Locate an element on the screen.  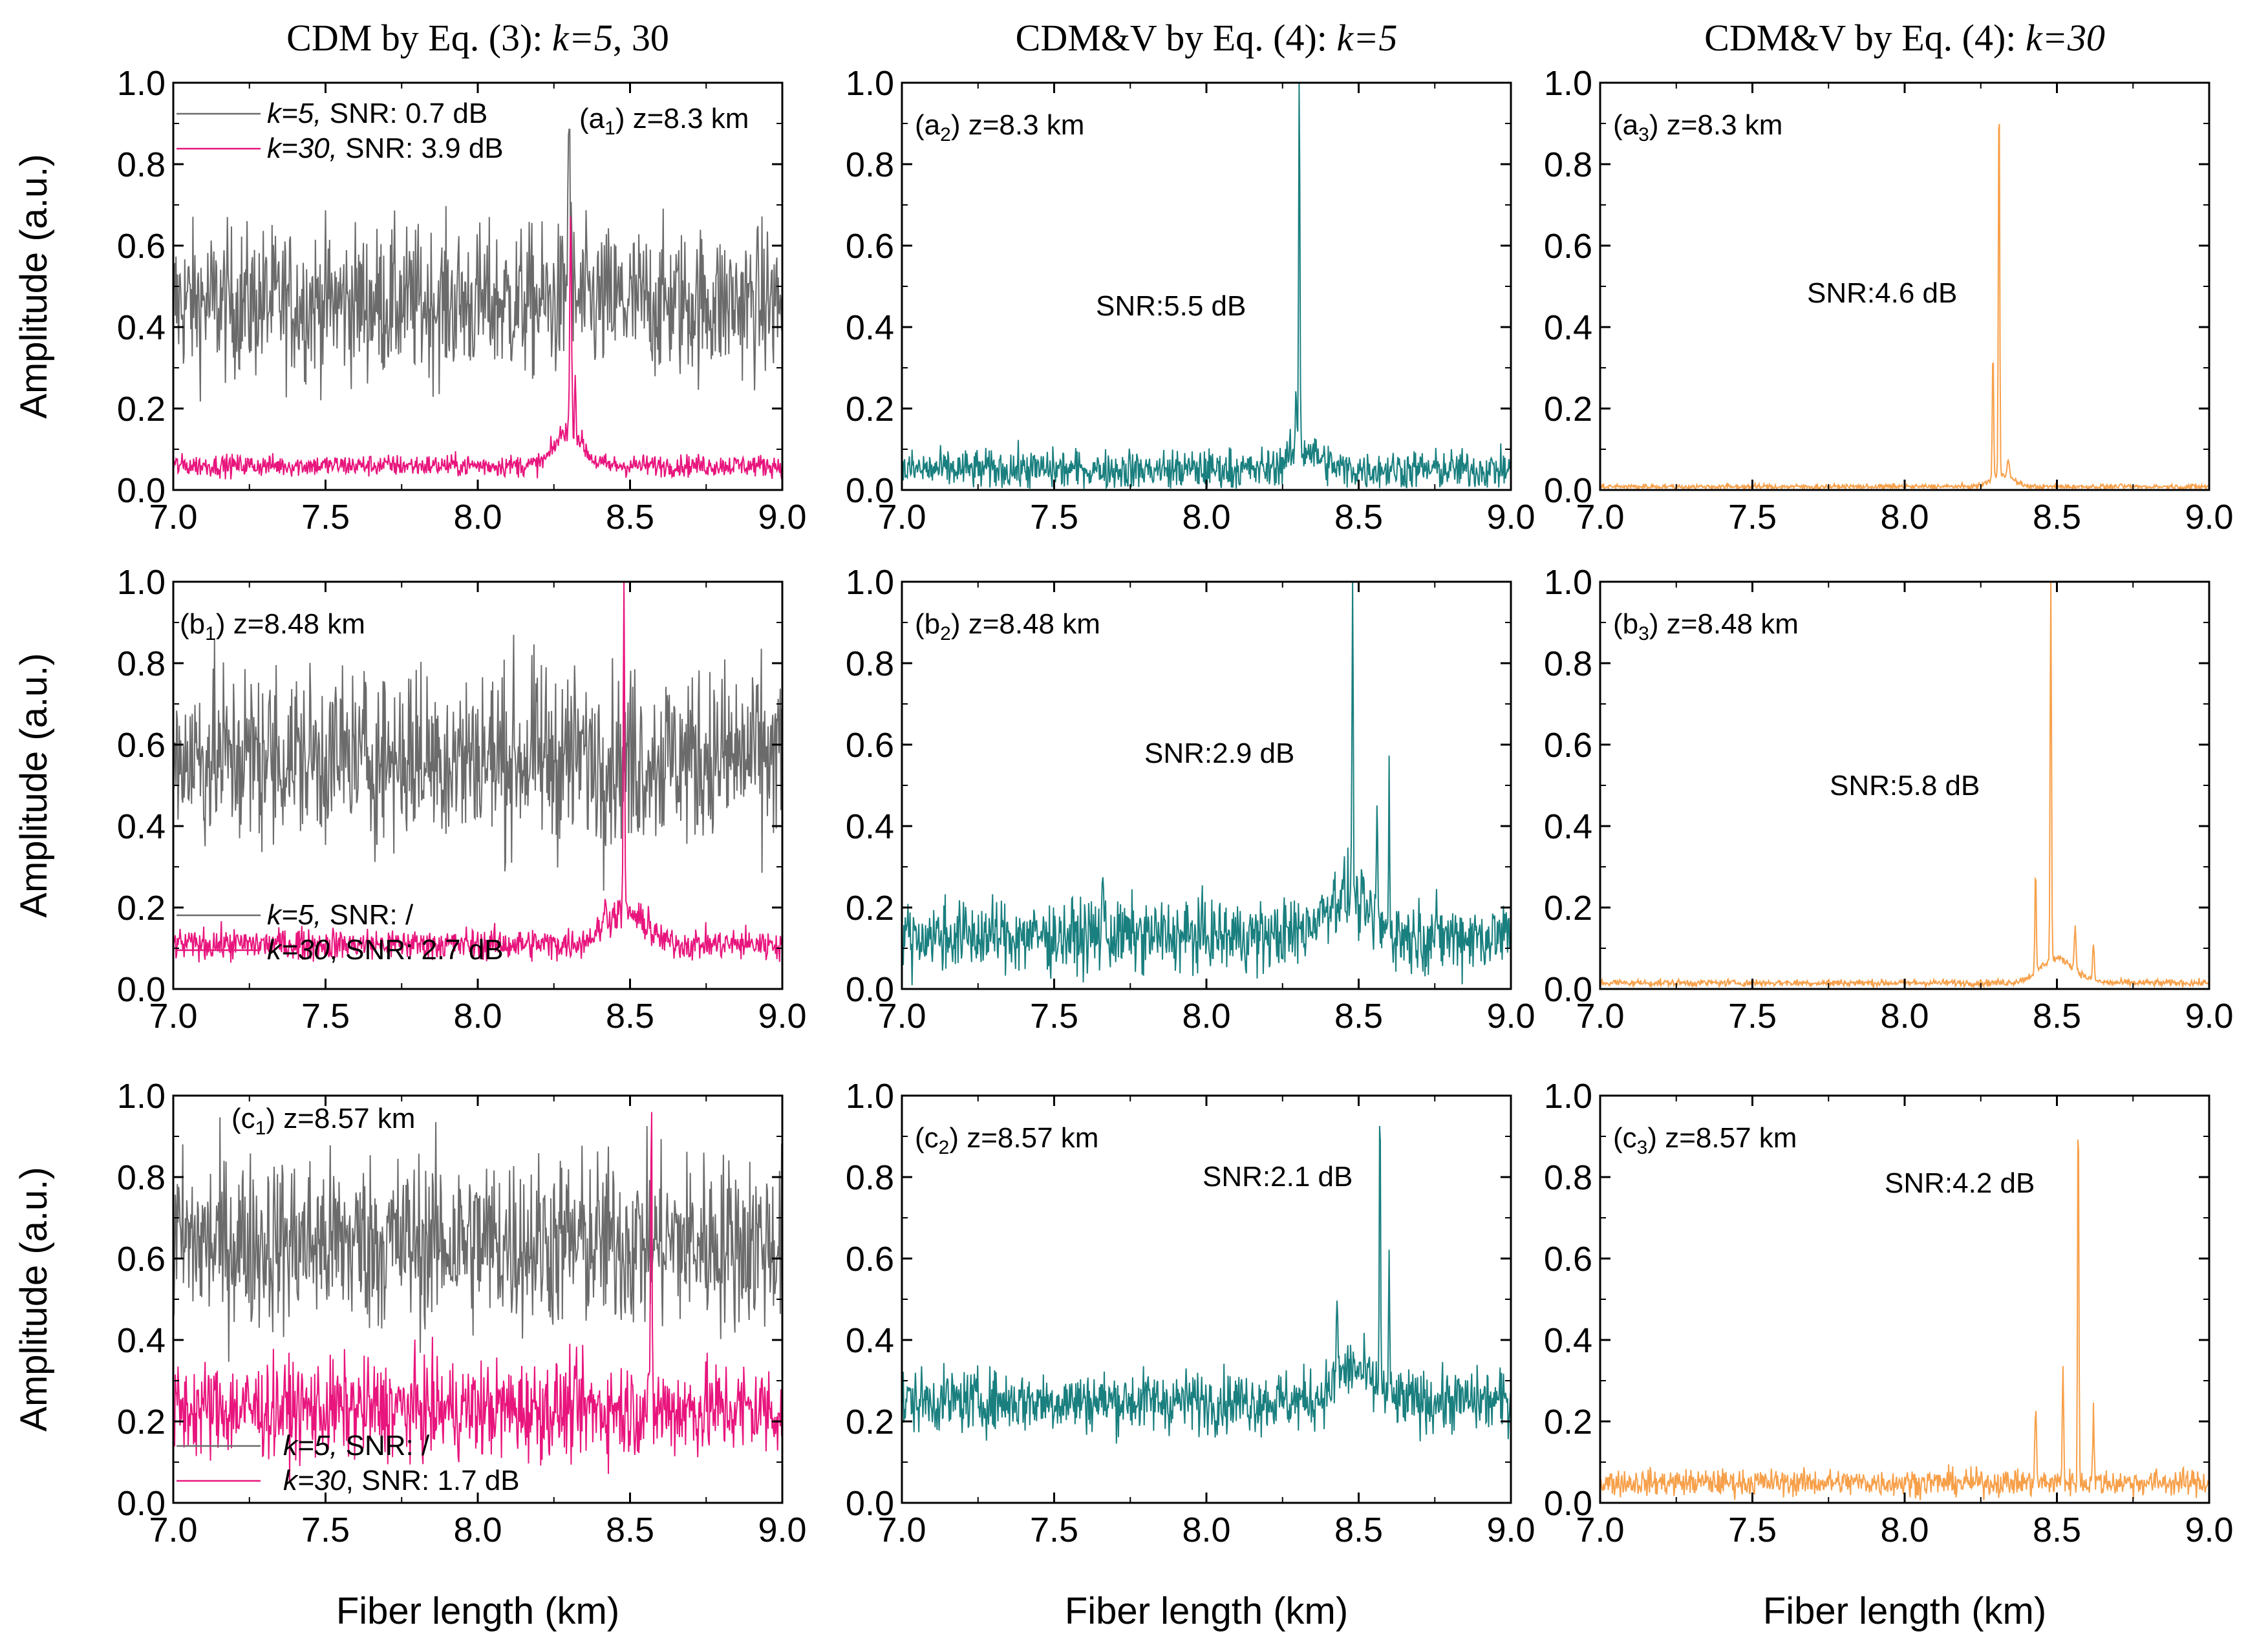
legend-entry: k=30, SNR: 3.9 dB is located at coordinates (385, 148).